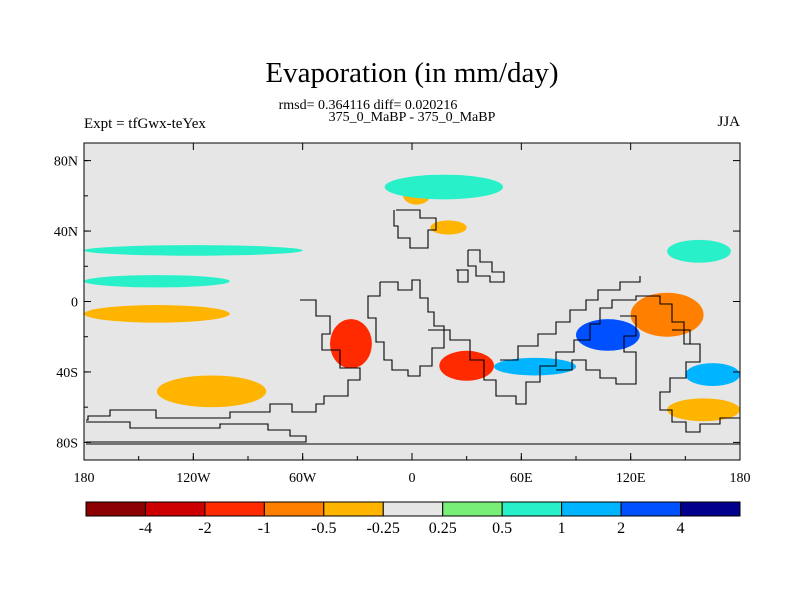 The image size is (800, 600). I want to click on colorbar-label: 2, so click(621, 528).